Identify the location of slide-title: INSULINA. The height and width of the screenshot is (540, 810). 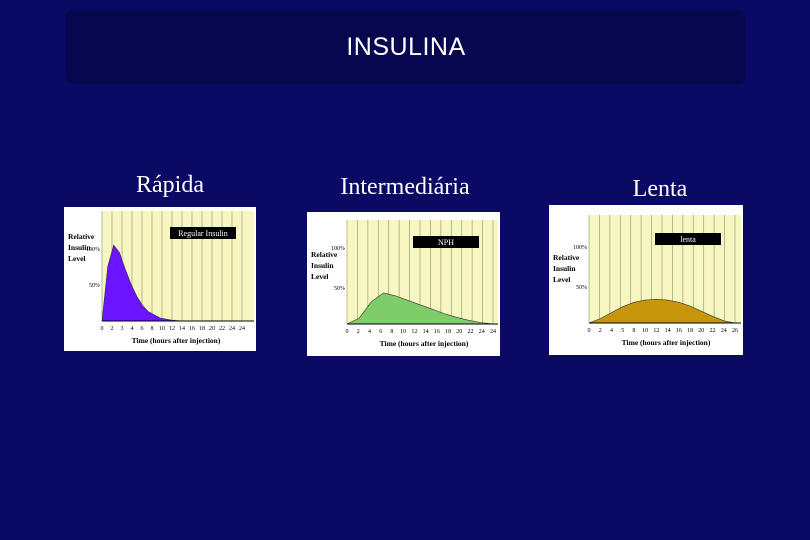
(406, 46).